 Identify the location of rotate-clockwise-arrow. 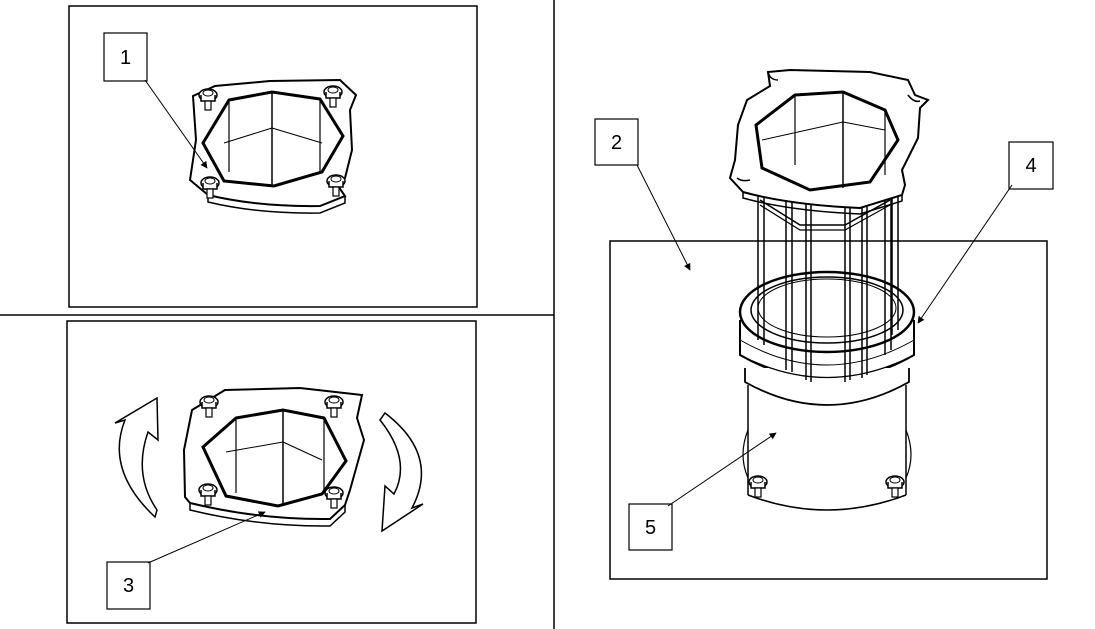
(401, 472).